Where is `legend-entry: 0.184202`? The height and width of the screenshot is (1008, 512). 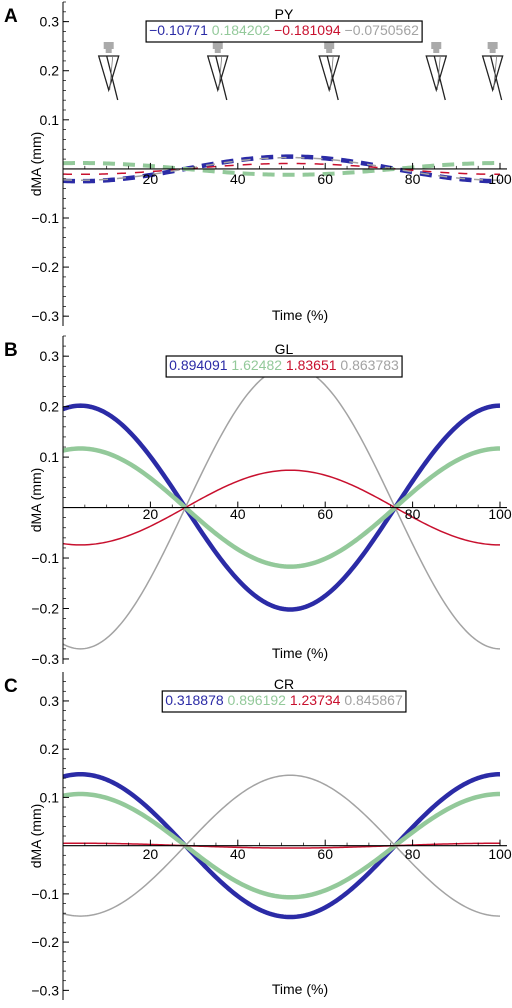 legend-entry: 0.184202 is located at coordinates (239, 30).